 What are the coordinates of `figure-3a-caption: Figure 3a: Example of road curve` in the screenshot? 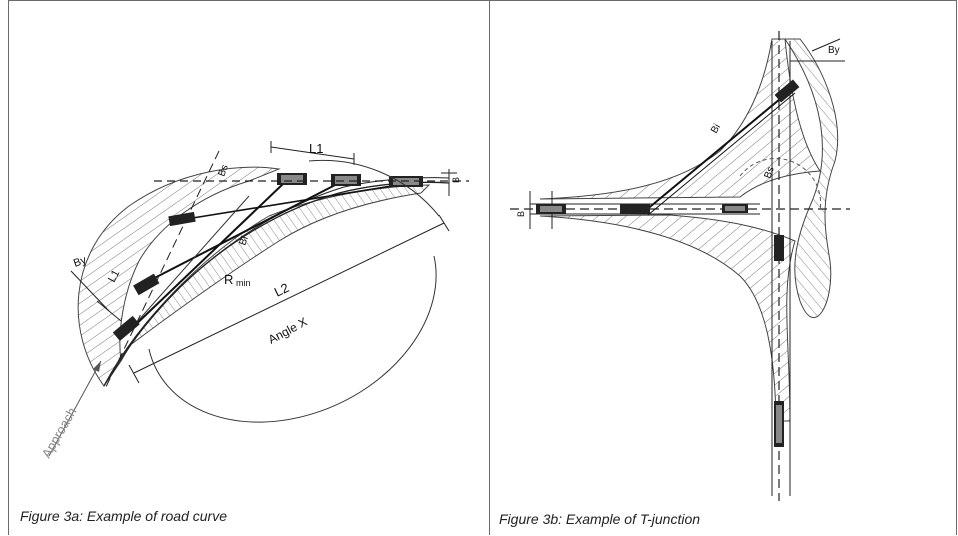 It's located at (123, 516).